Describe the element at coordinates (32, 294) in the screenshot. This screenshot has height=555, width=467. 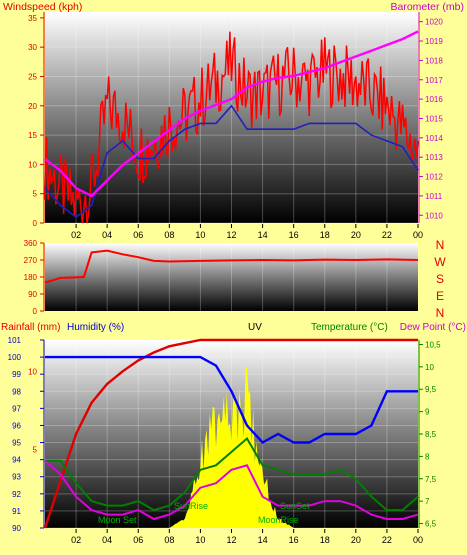
I see `direction-tick-label: 90` at that location.